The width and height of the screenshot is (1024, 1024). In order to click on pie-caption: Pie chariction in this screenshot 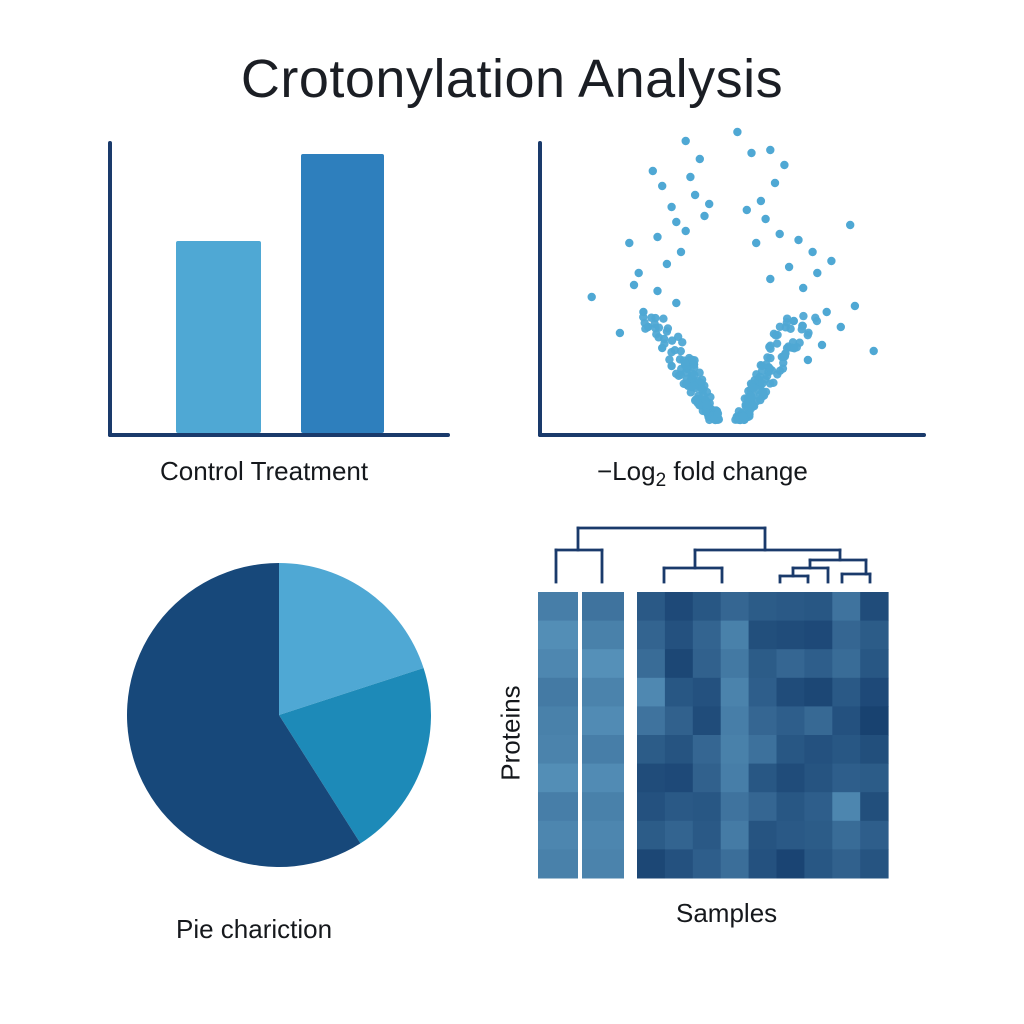, I will do `click(254, 929)`.